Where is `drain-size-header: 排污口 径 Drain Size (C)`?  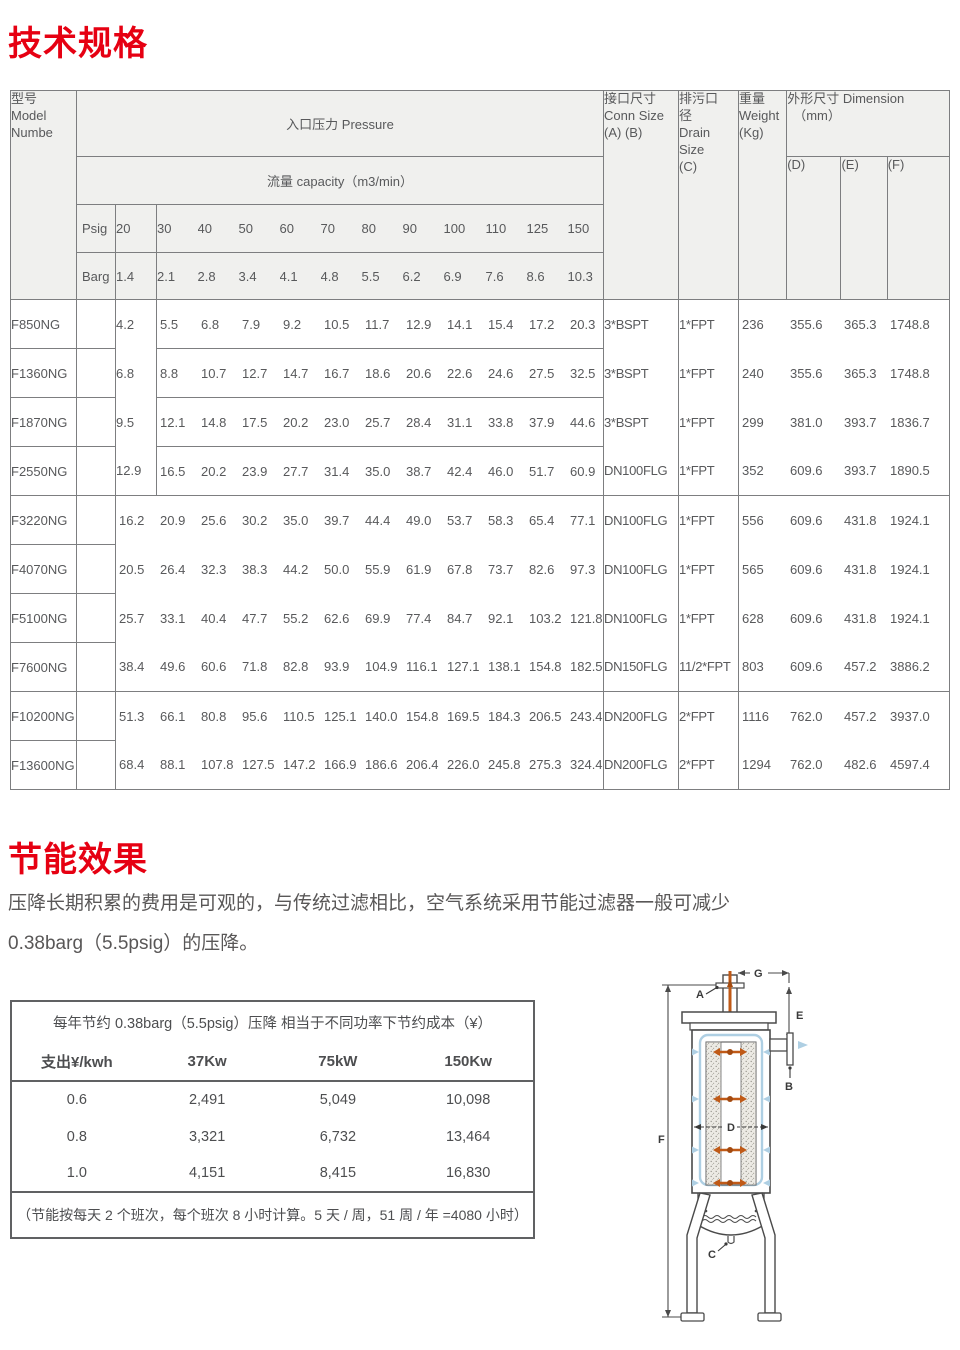
drain-size-header: 排污口 径 Drain Size (C) is located at coordinates (708, 195).